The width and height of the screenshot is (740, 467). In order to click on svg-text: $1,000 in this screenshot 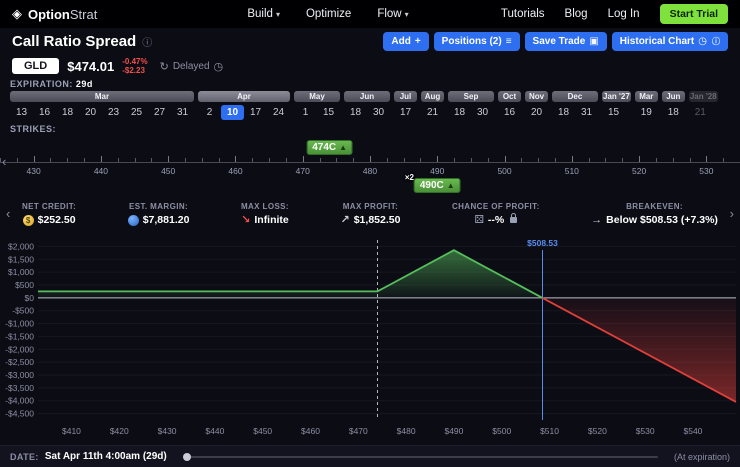, I will do `click(21, 272)`.